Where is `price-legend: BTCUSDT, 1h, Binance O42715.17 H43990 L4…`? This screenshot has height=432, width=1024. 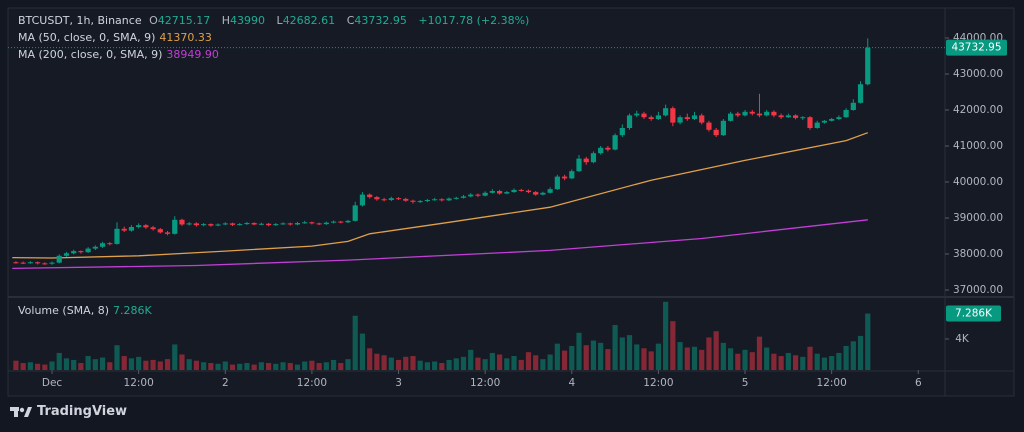
price-legend: BTCUSDT, 1h, Binance O42715.17 H43990 L4… is located at coordinates (275, 37).